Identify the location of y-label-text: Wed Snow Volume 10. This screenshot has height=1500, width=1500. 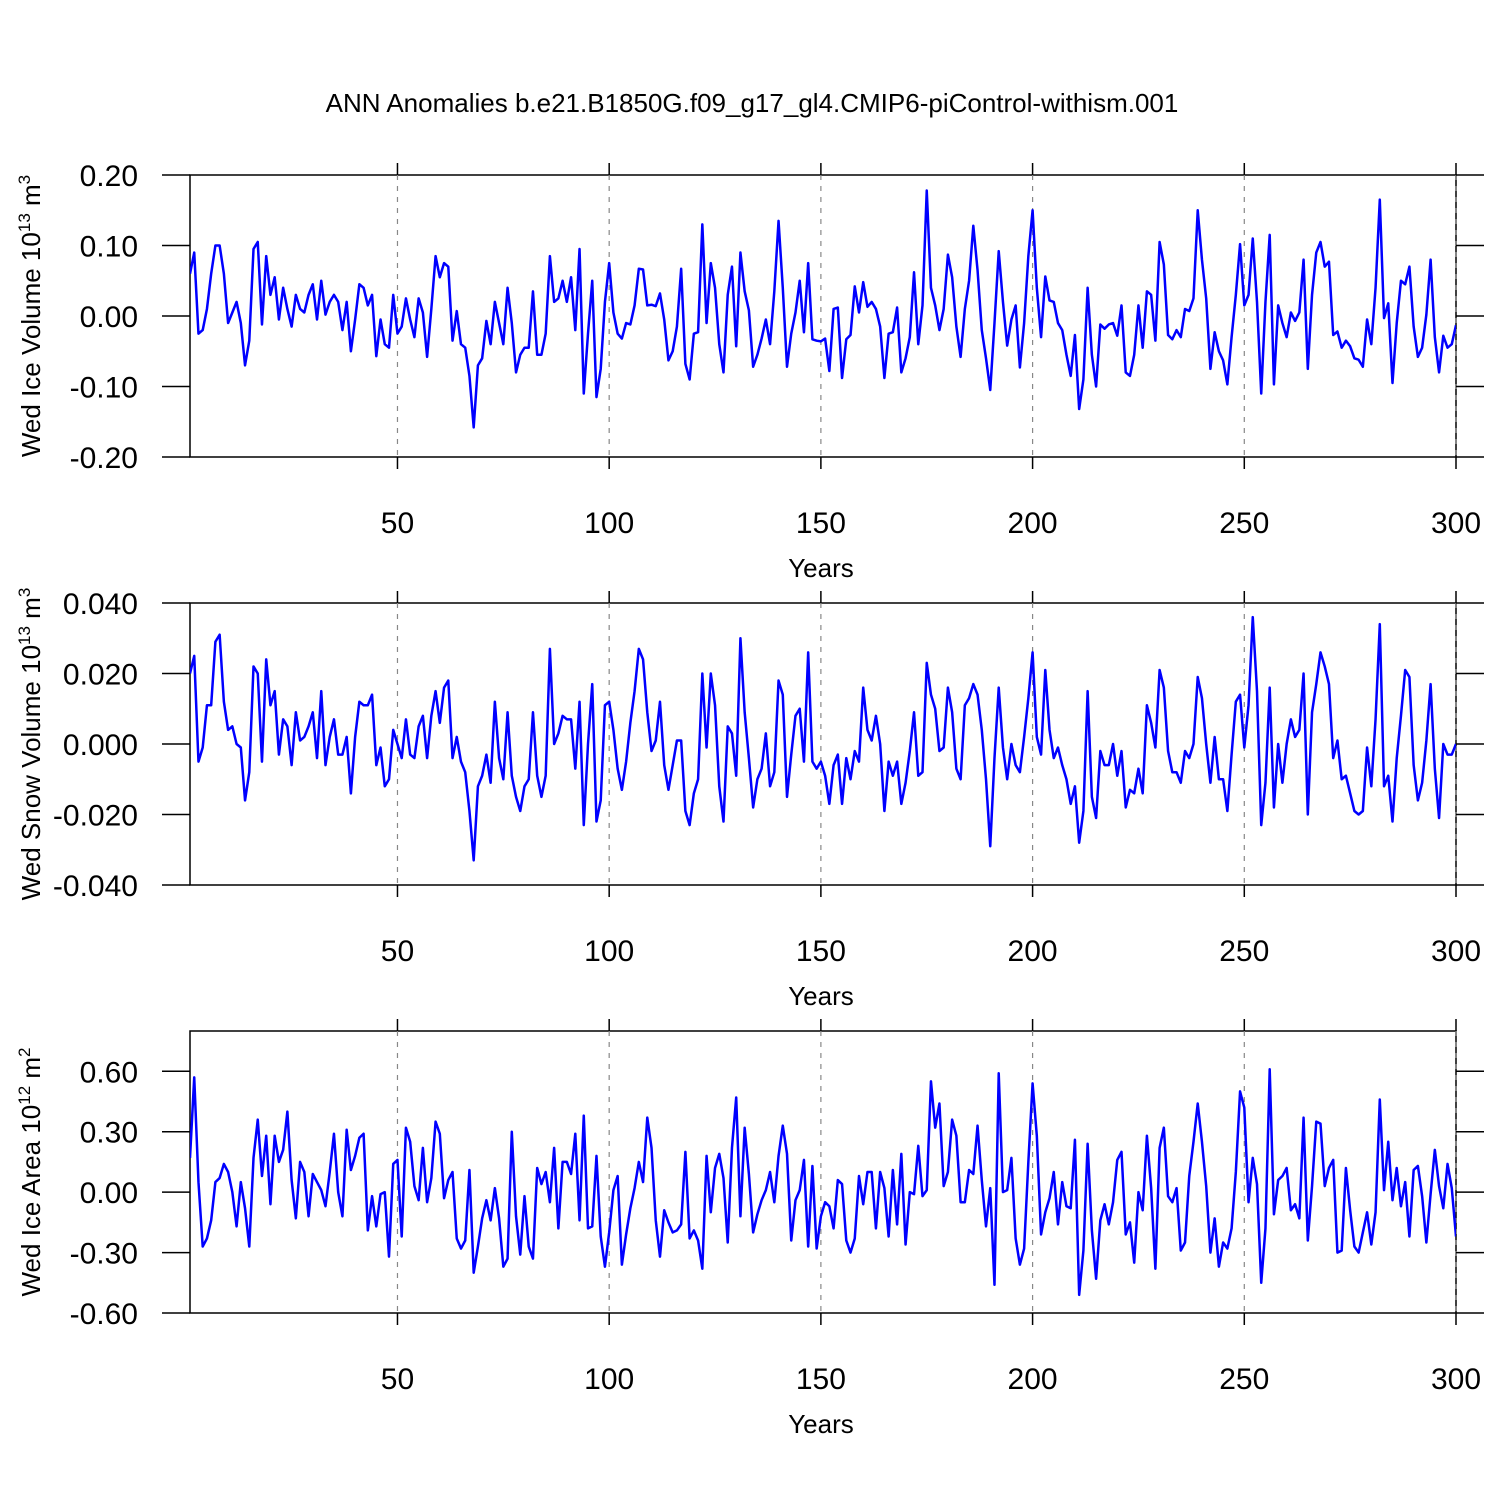
(31, 772).